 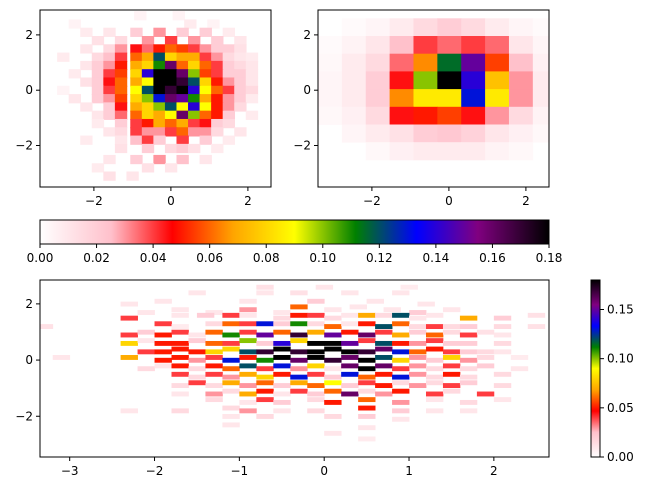 What do you see at coordinates (266, 258) in the screenshot?
I see `colorbar-tick-label: 0.08` at bounding box center [266, 258].